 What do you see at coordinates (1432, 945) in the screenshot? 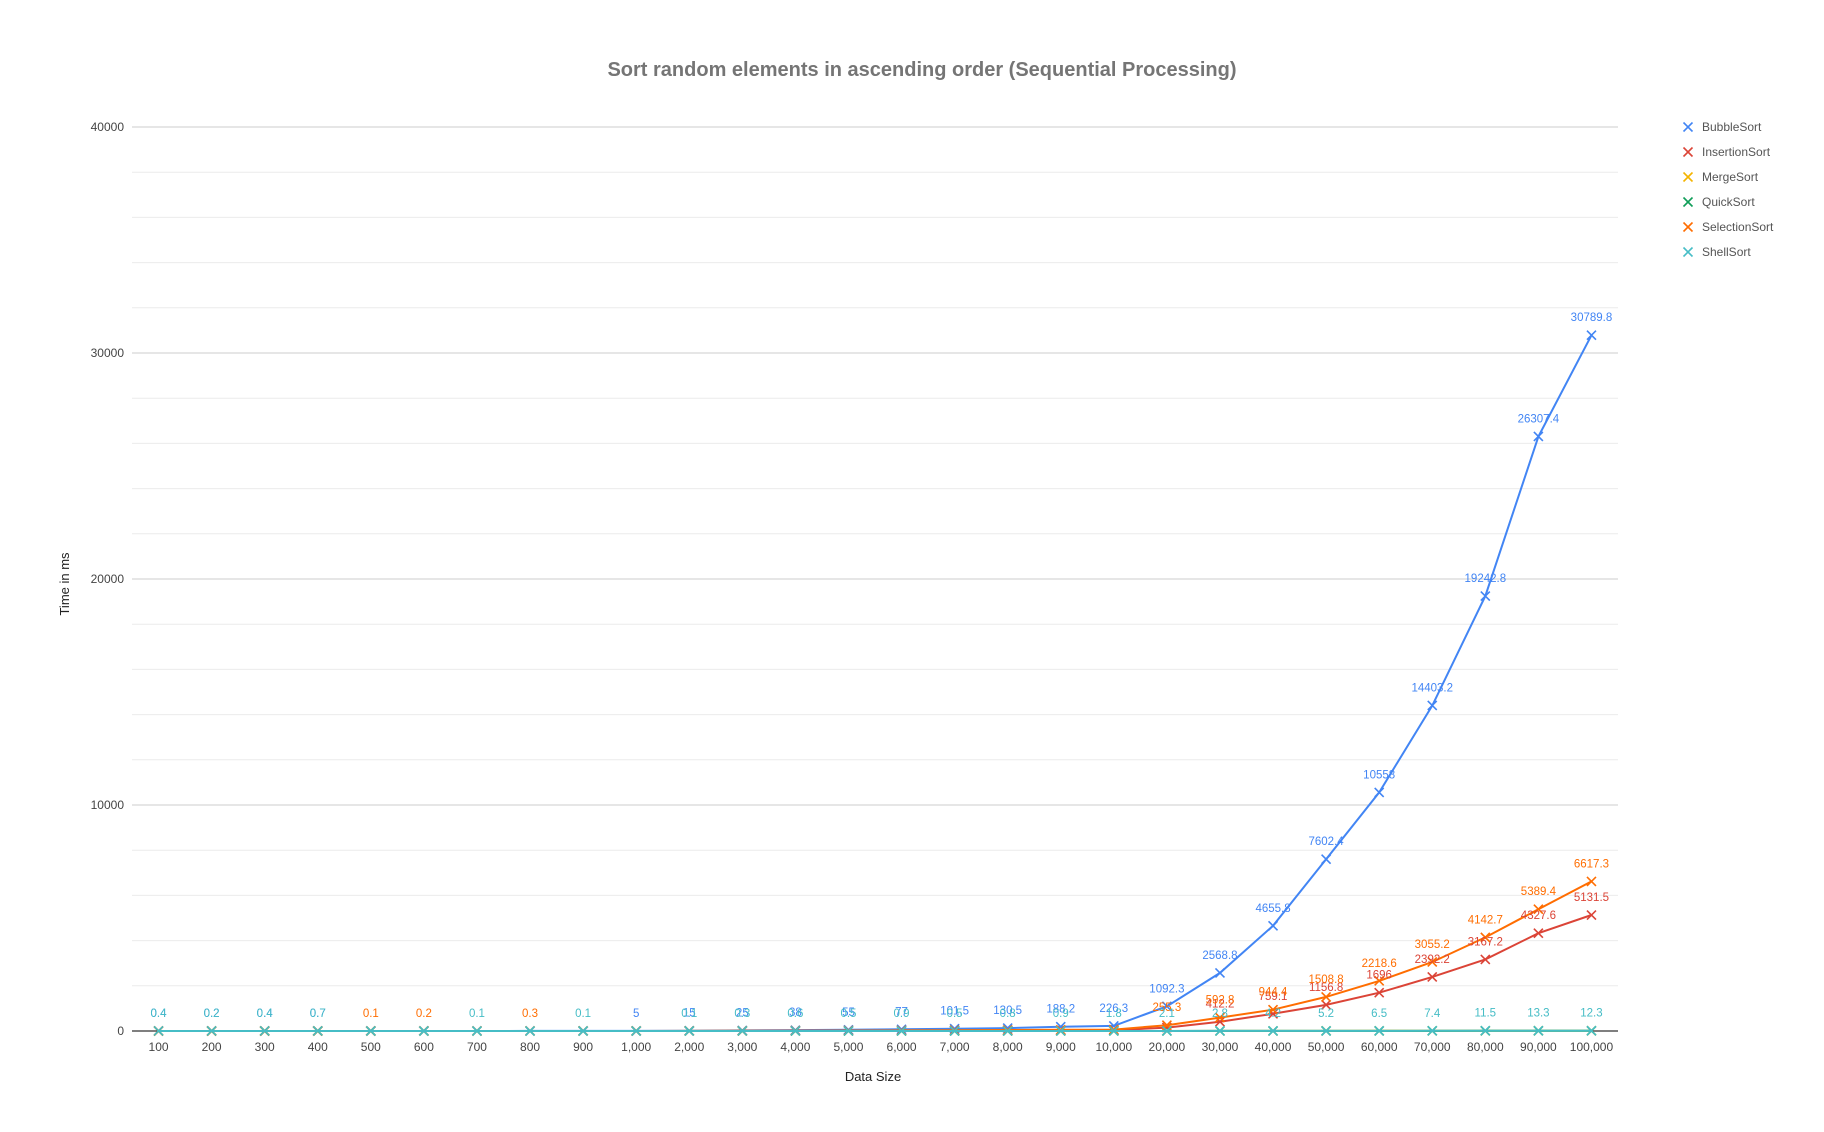
I see `data-label: 3055.2` at bounding box center [1432, 945].